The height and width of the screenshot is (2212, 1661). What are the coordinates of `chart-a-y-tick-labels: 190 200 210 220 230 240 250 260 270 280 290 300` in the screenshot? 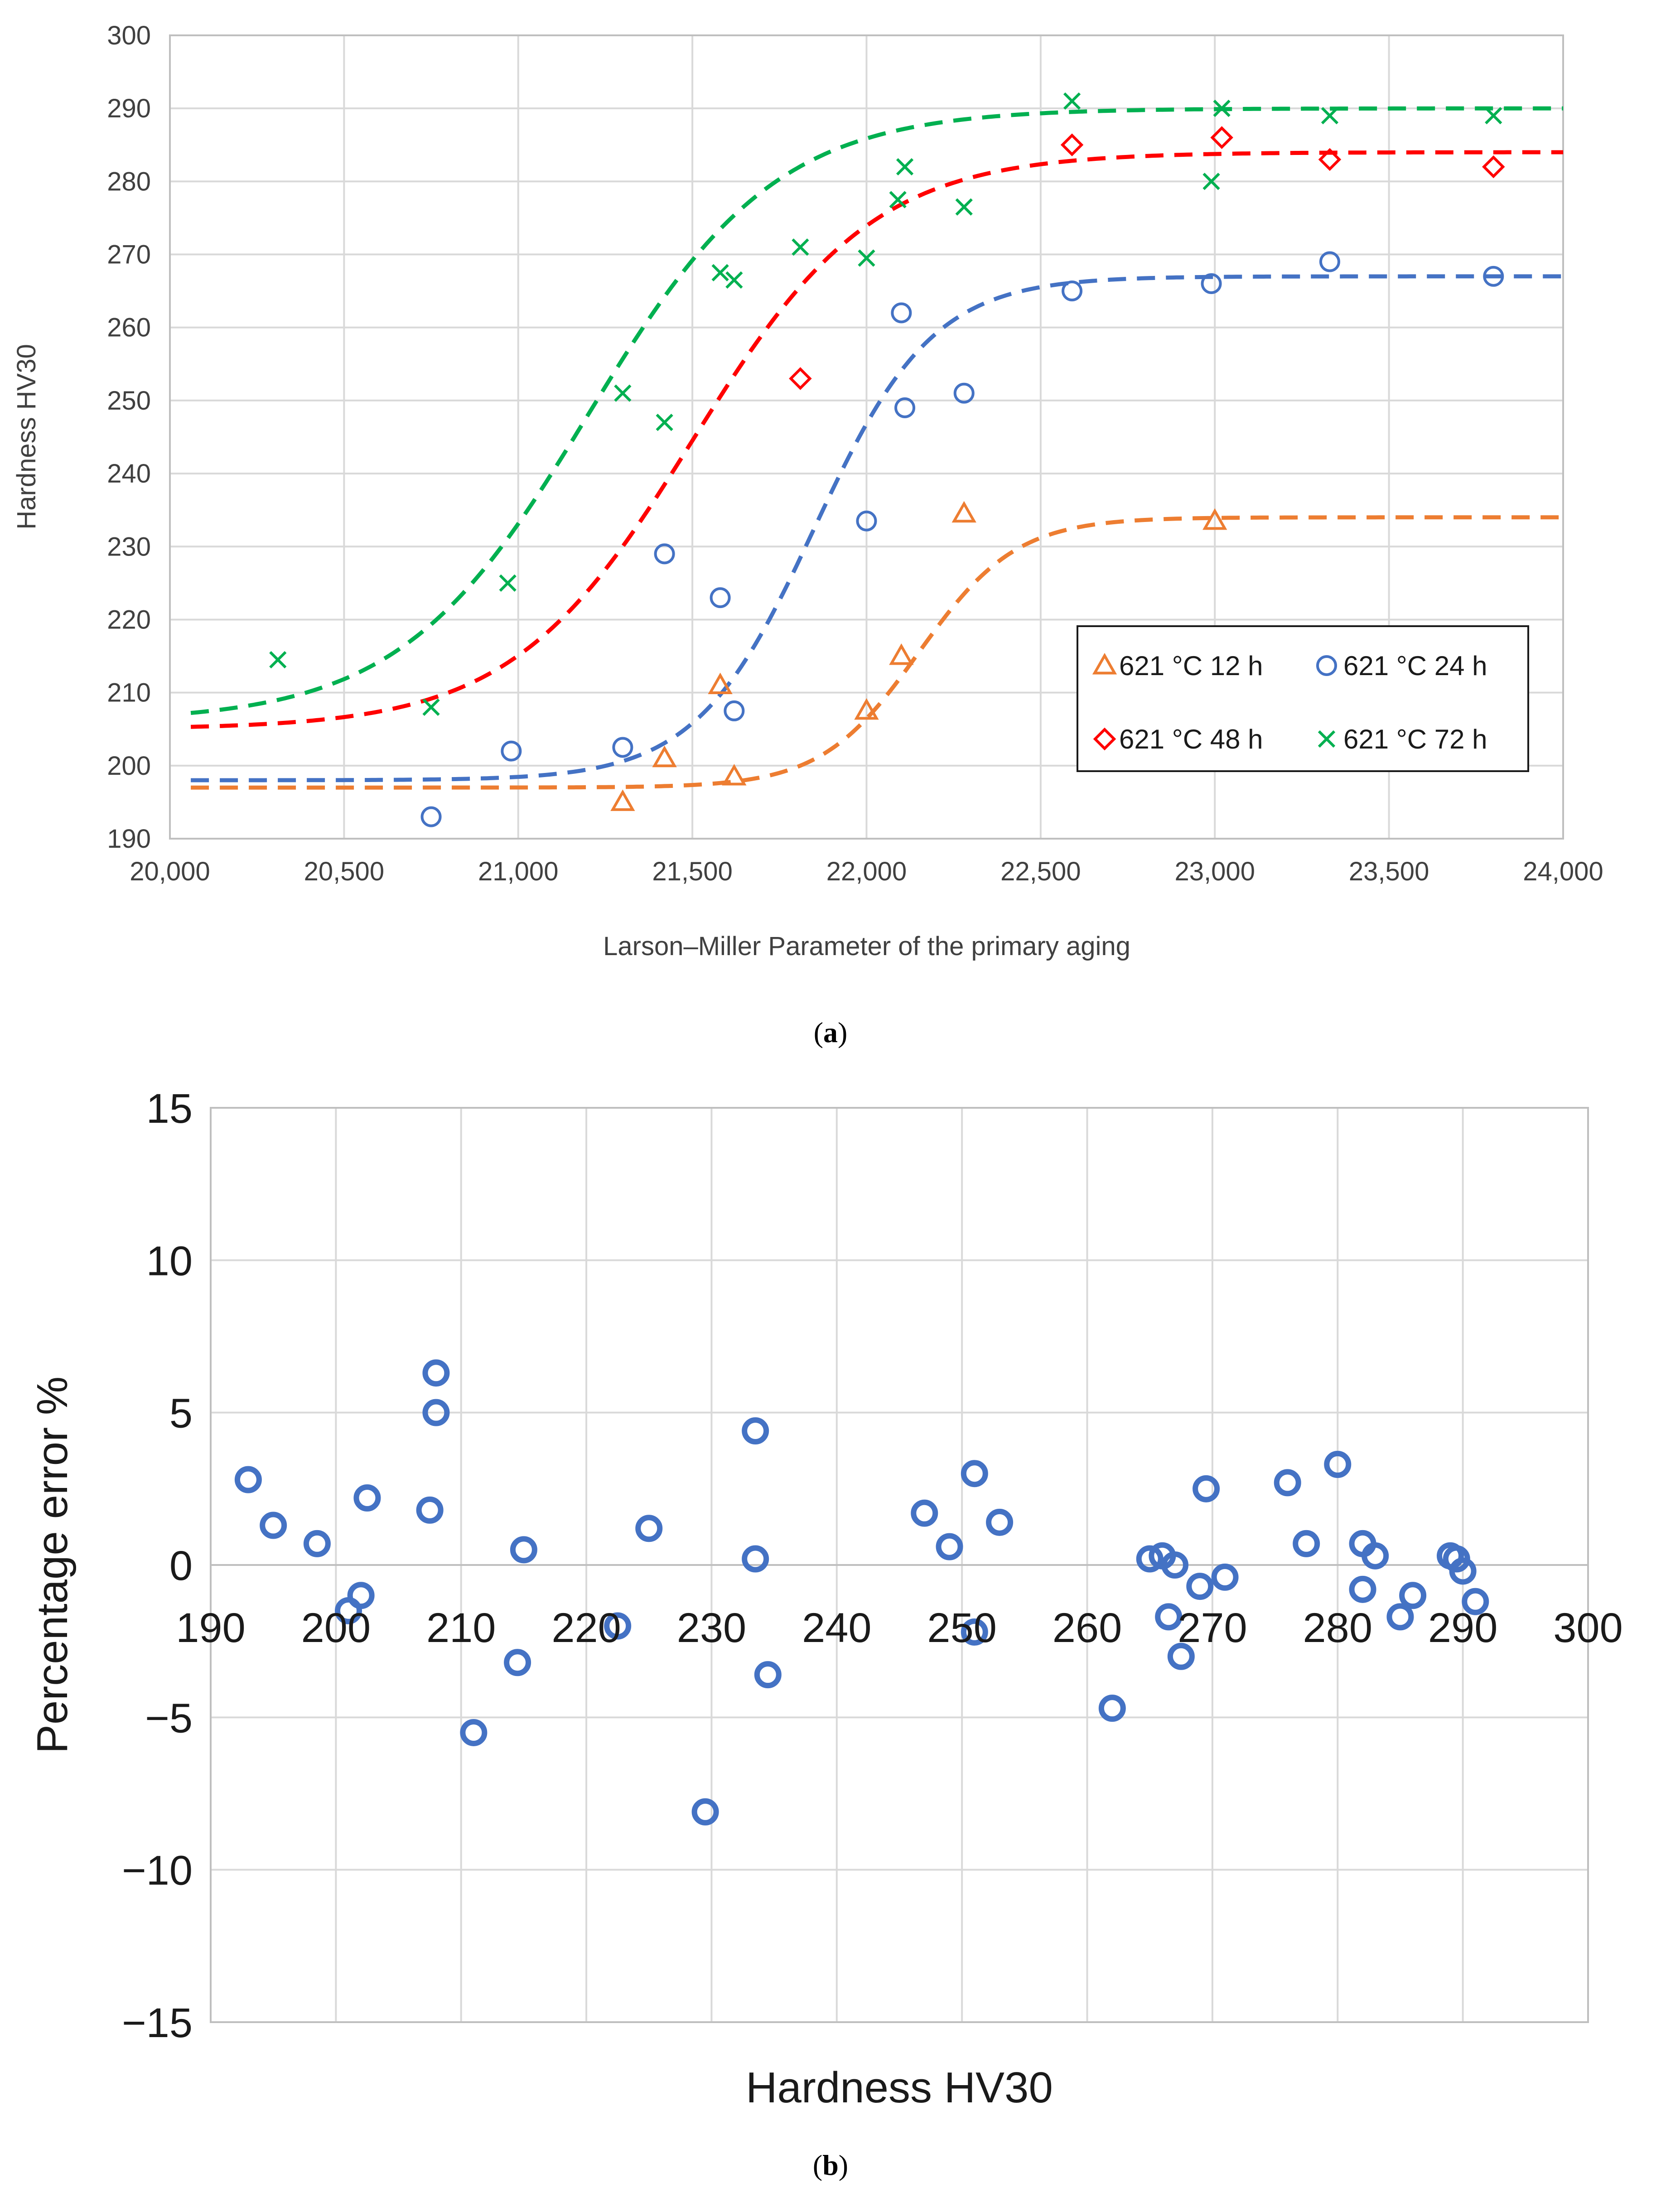 It's located at (129, 437).